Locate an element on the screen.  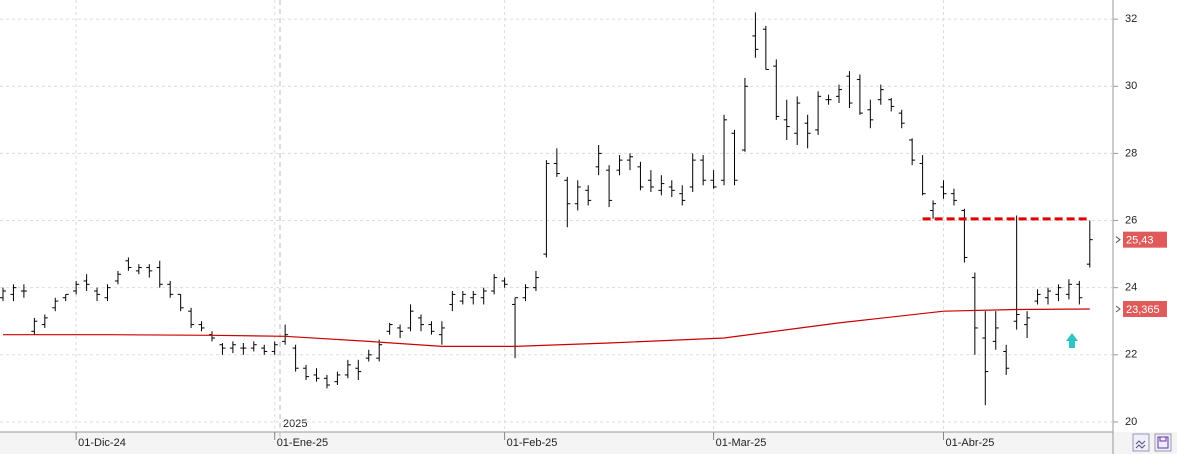
scale-icon is located at coordinates (1140, 444).